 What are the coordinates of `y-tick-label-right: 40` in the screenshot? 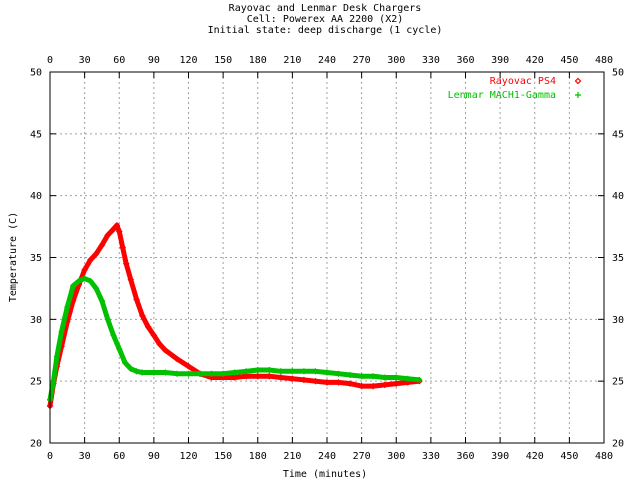 It's located at (618, 196).